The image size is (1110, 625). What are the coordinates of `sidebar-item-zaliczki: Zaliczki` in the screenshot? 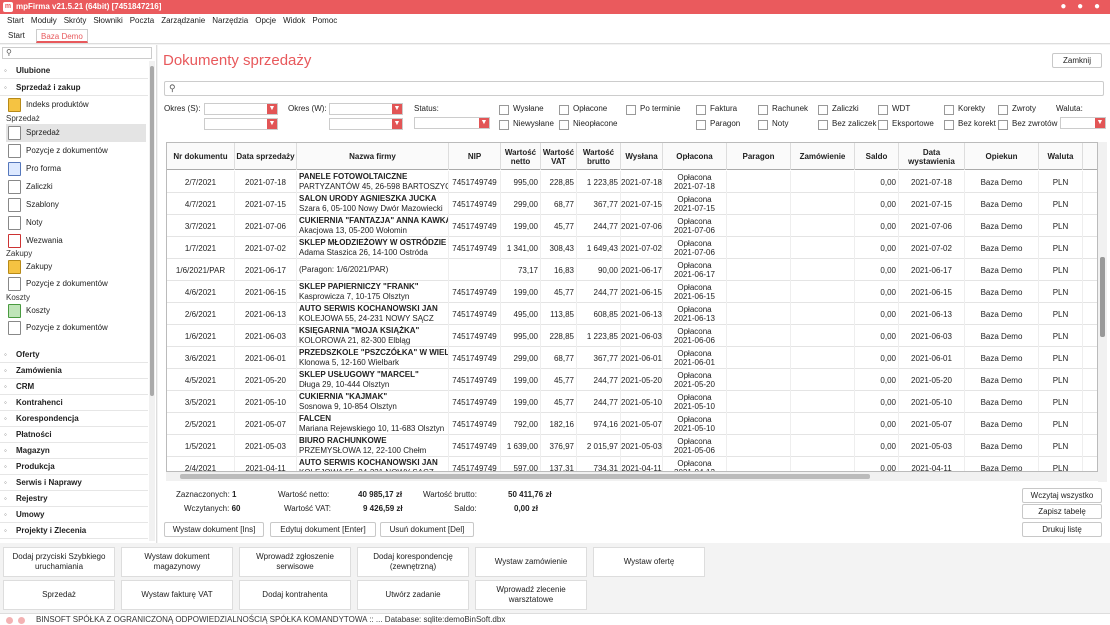 It's located at (76, 187).